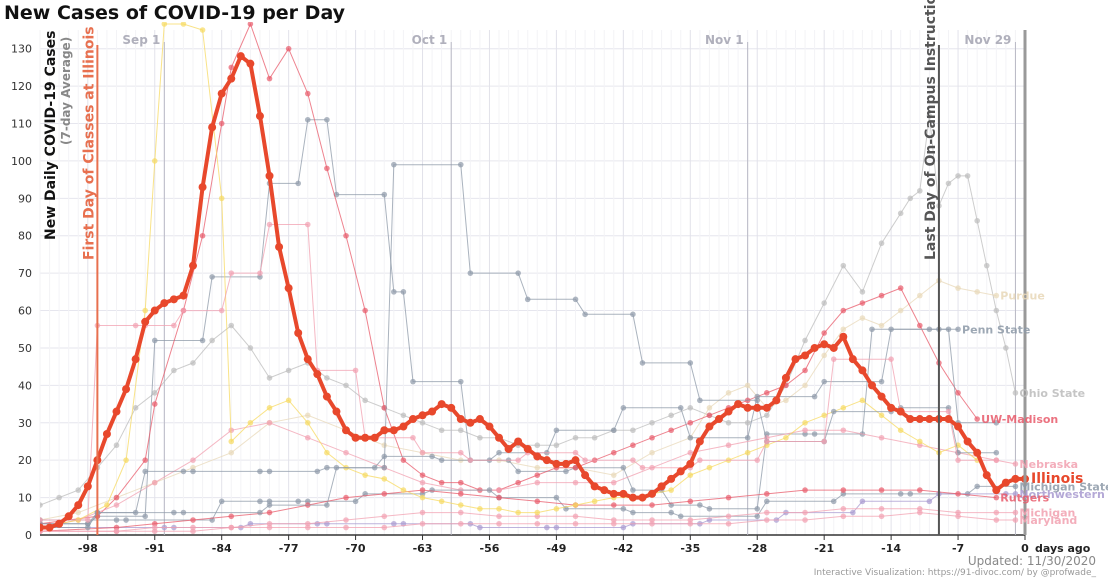  I want to click on y-tick-label: 110, so click(21, 124).